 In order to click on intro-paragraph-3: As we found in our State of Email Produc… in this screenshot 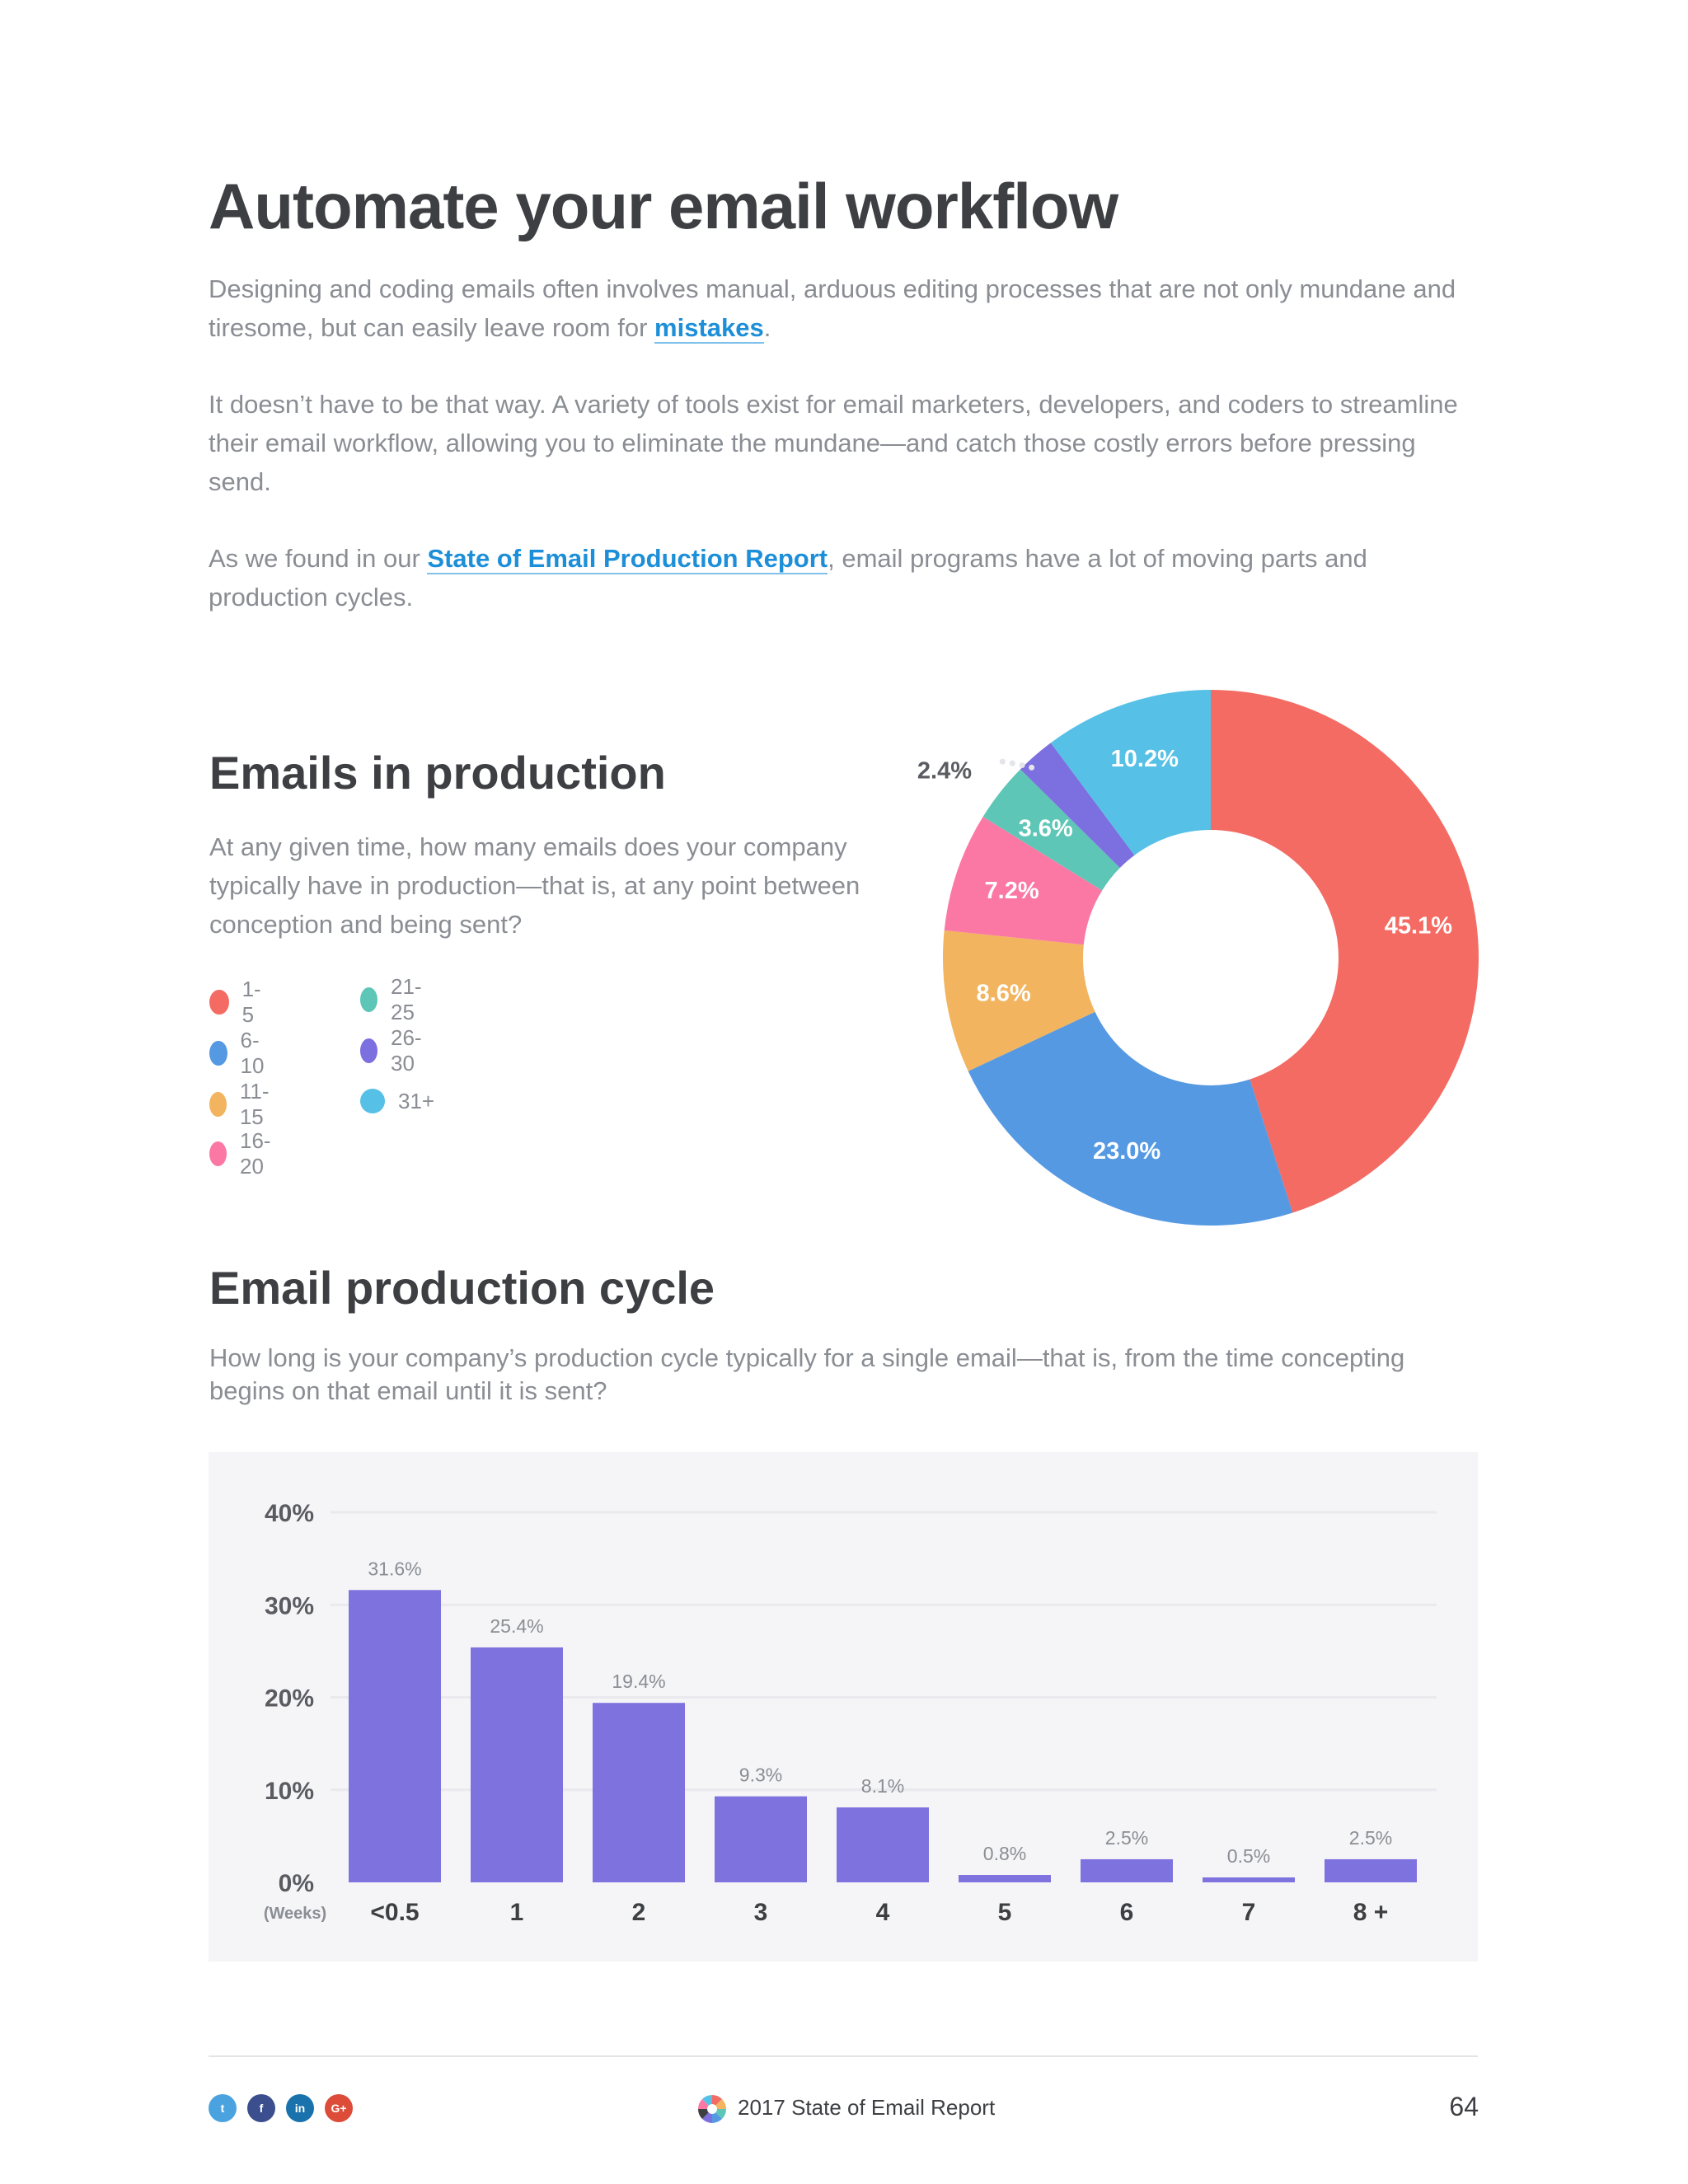, I will do `click(835, 577)`.